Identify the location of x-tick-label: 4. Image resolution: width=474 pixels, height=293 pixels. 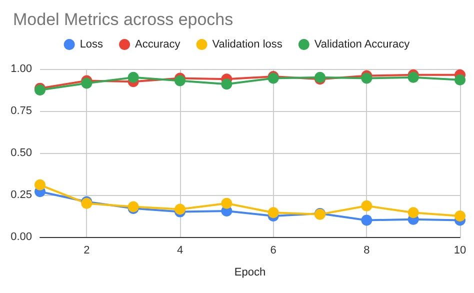
(180, 250).